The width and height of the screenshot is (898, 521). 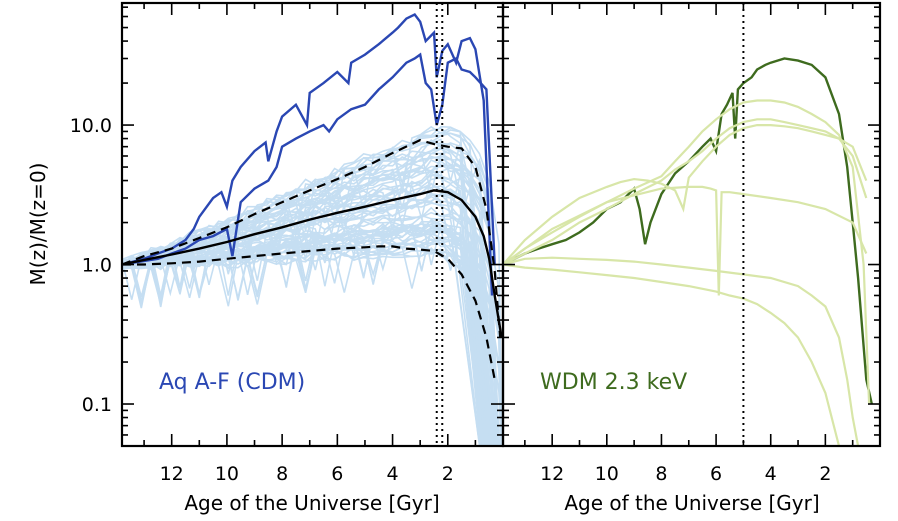 What do you see at coordinates (309, 312) in the screenshot?
I see `cdm-percentile-lower-line` at bounding box center [309, 312].